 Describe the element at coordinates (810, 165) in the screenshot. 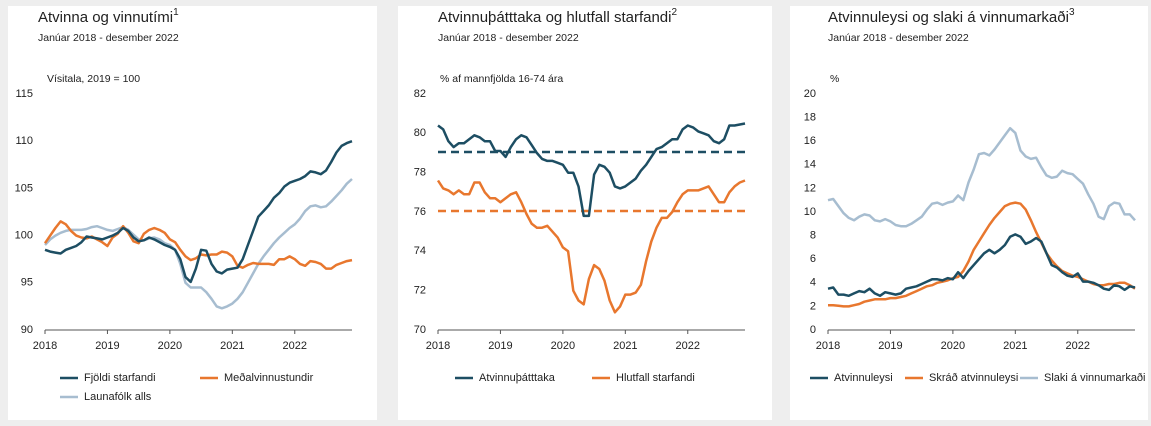

I see `y-tick-label: 14` at that location.